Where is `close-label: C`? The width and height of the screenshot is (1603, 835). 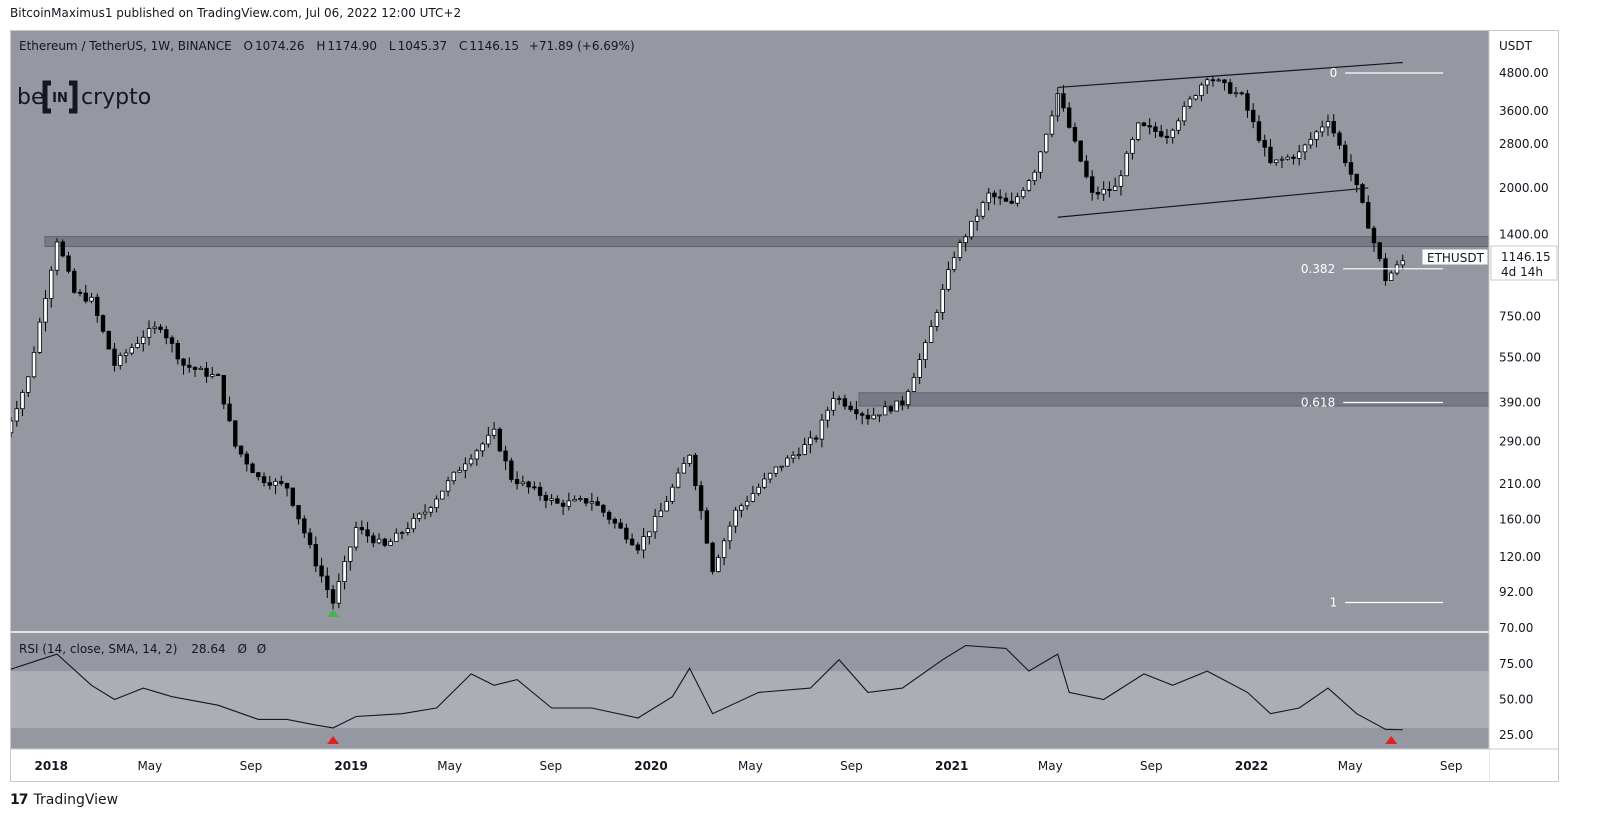 close-label: C is located at coordinates (463, 46).